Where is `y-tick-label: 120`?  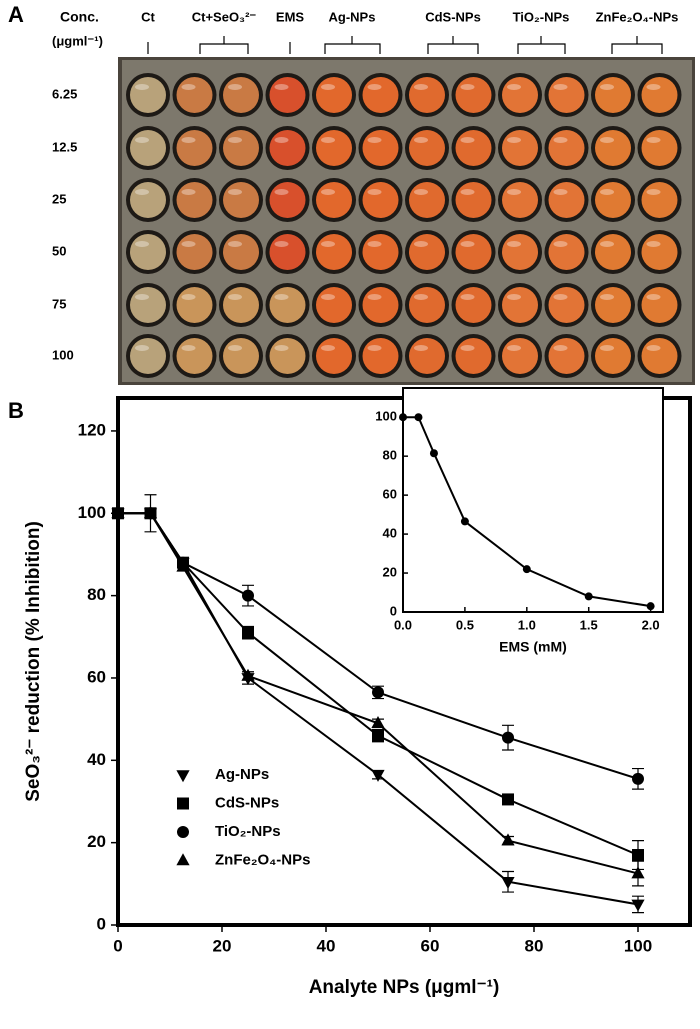 y-tick-label: 120 is located at coordinates (92, 429).